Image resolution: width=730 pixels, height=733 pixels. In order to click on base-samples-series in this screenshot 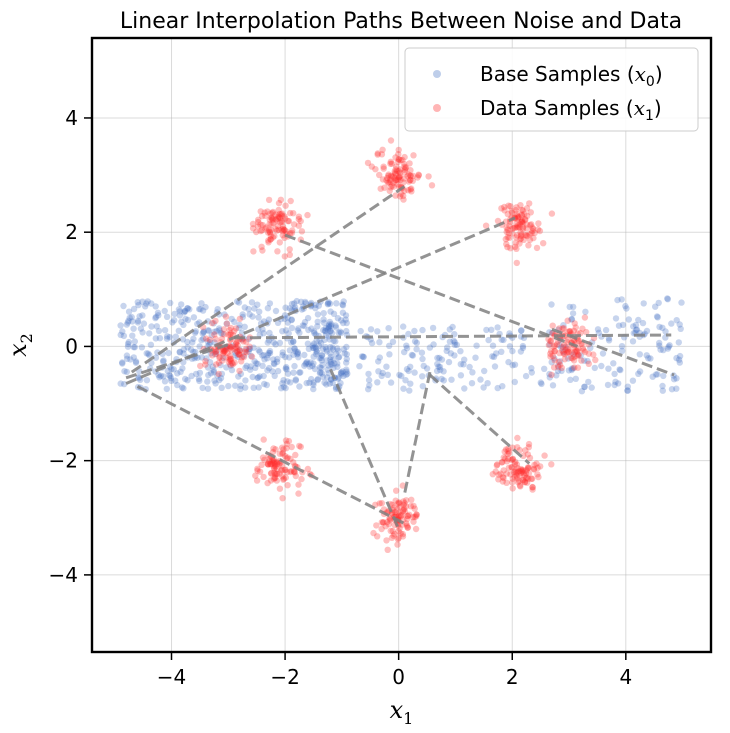, I will do `click(401, 345)`.